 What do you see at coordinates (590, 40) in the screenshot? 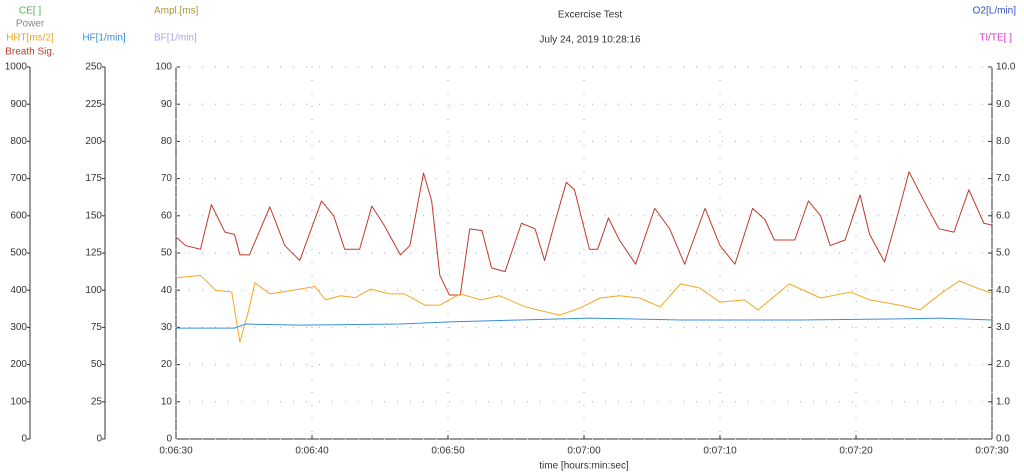
I see `chart-subtitle: July 24, 2019 10:28:16` at bounding box center [590, 40].